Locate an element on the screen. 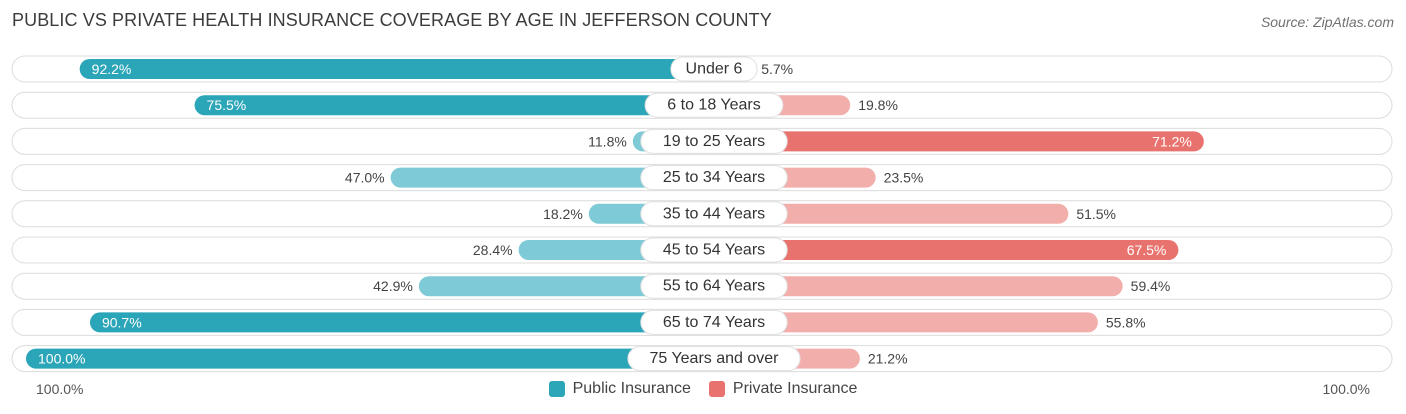 The image size is (1406, 414). category-label: 35 to 44 Years is located at coordinates (714, 213).